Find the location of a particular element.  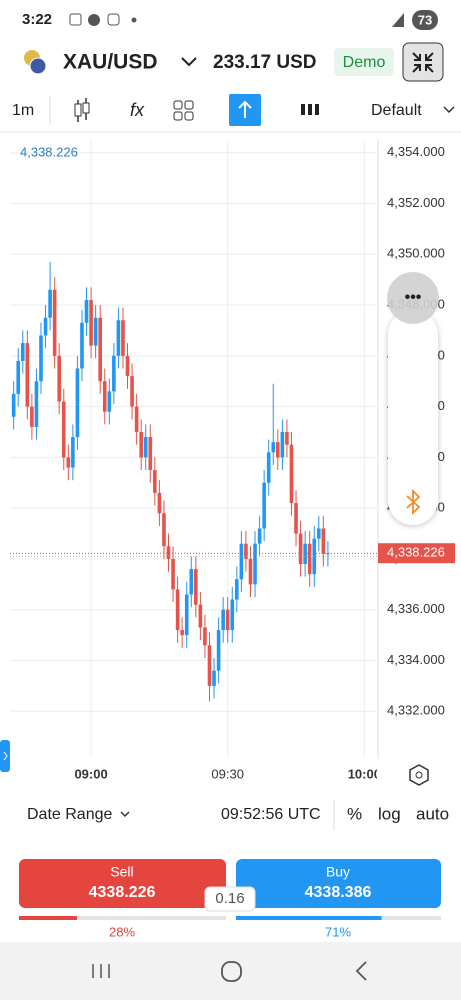

date-range: Date Range is located at coordinates (69, 814).